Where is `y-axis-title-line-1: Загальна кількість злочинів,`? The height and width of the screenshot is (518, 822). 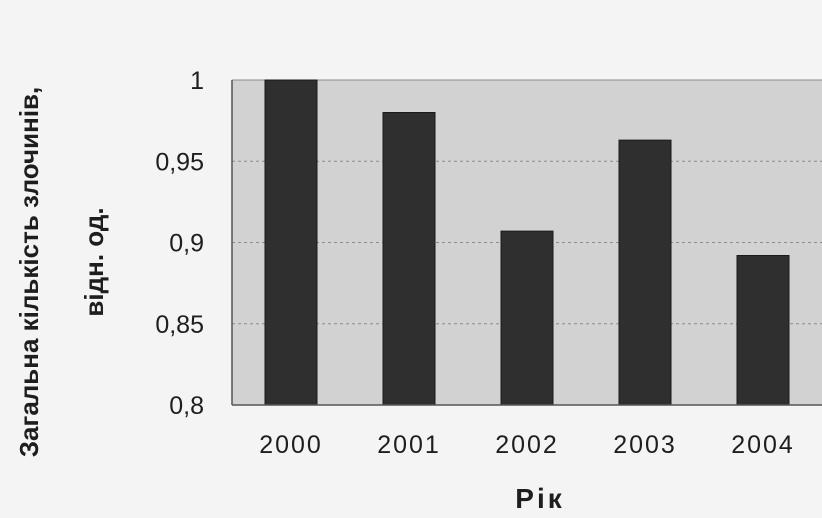 y-axis-title-line-1: Загальна кількість злочинів, is located at coordinates (29, 272).